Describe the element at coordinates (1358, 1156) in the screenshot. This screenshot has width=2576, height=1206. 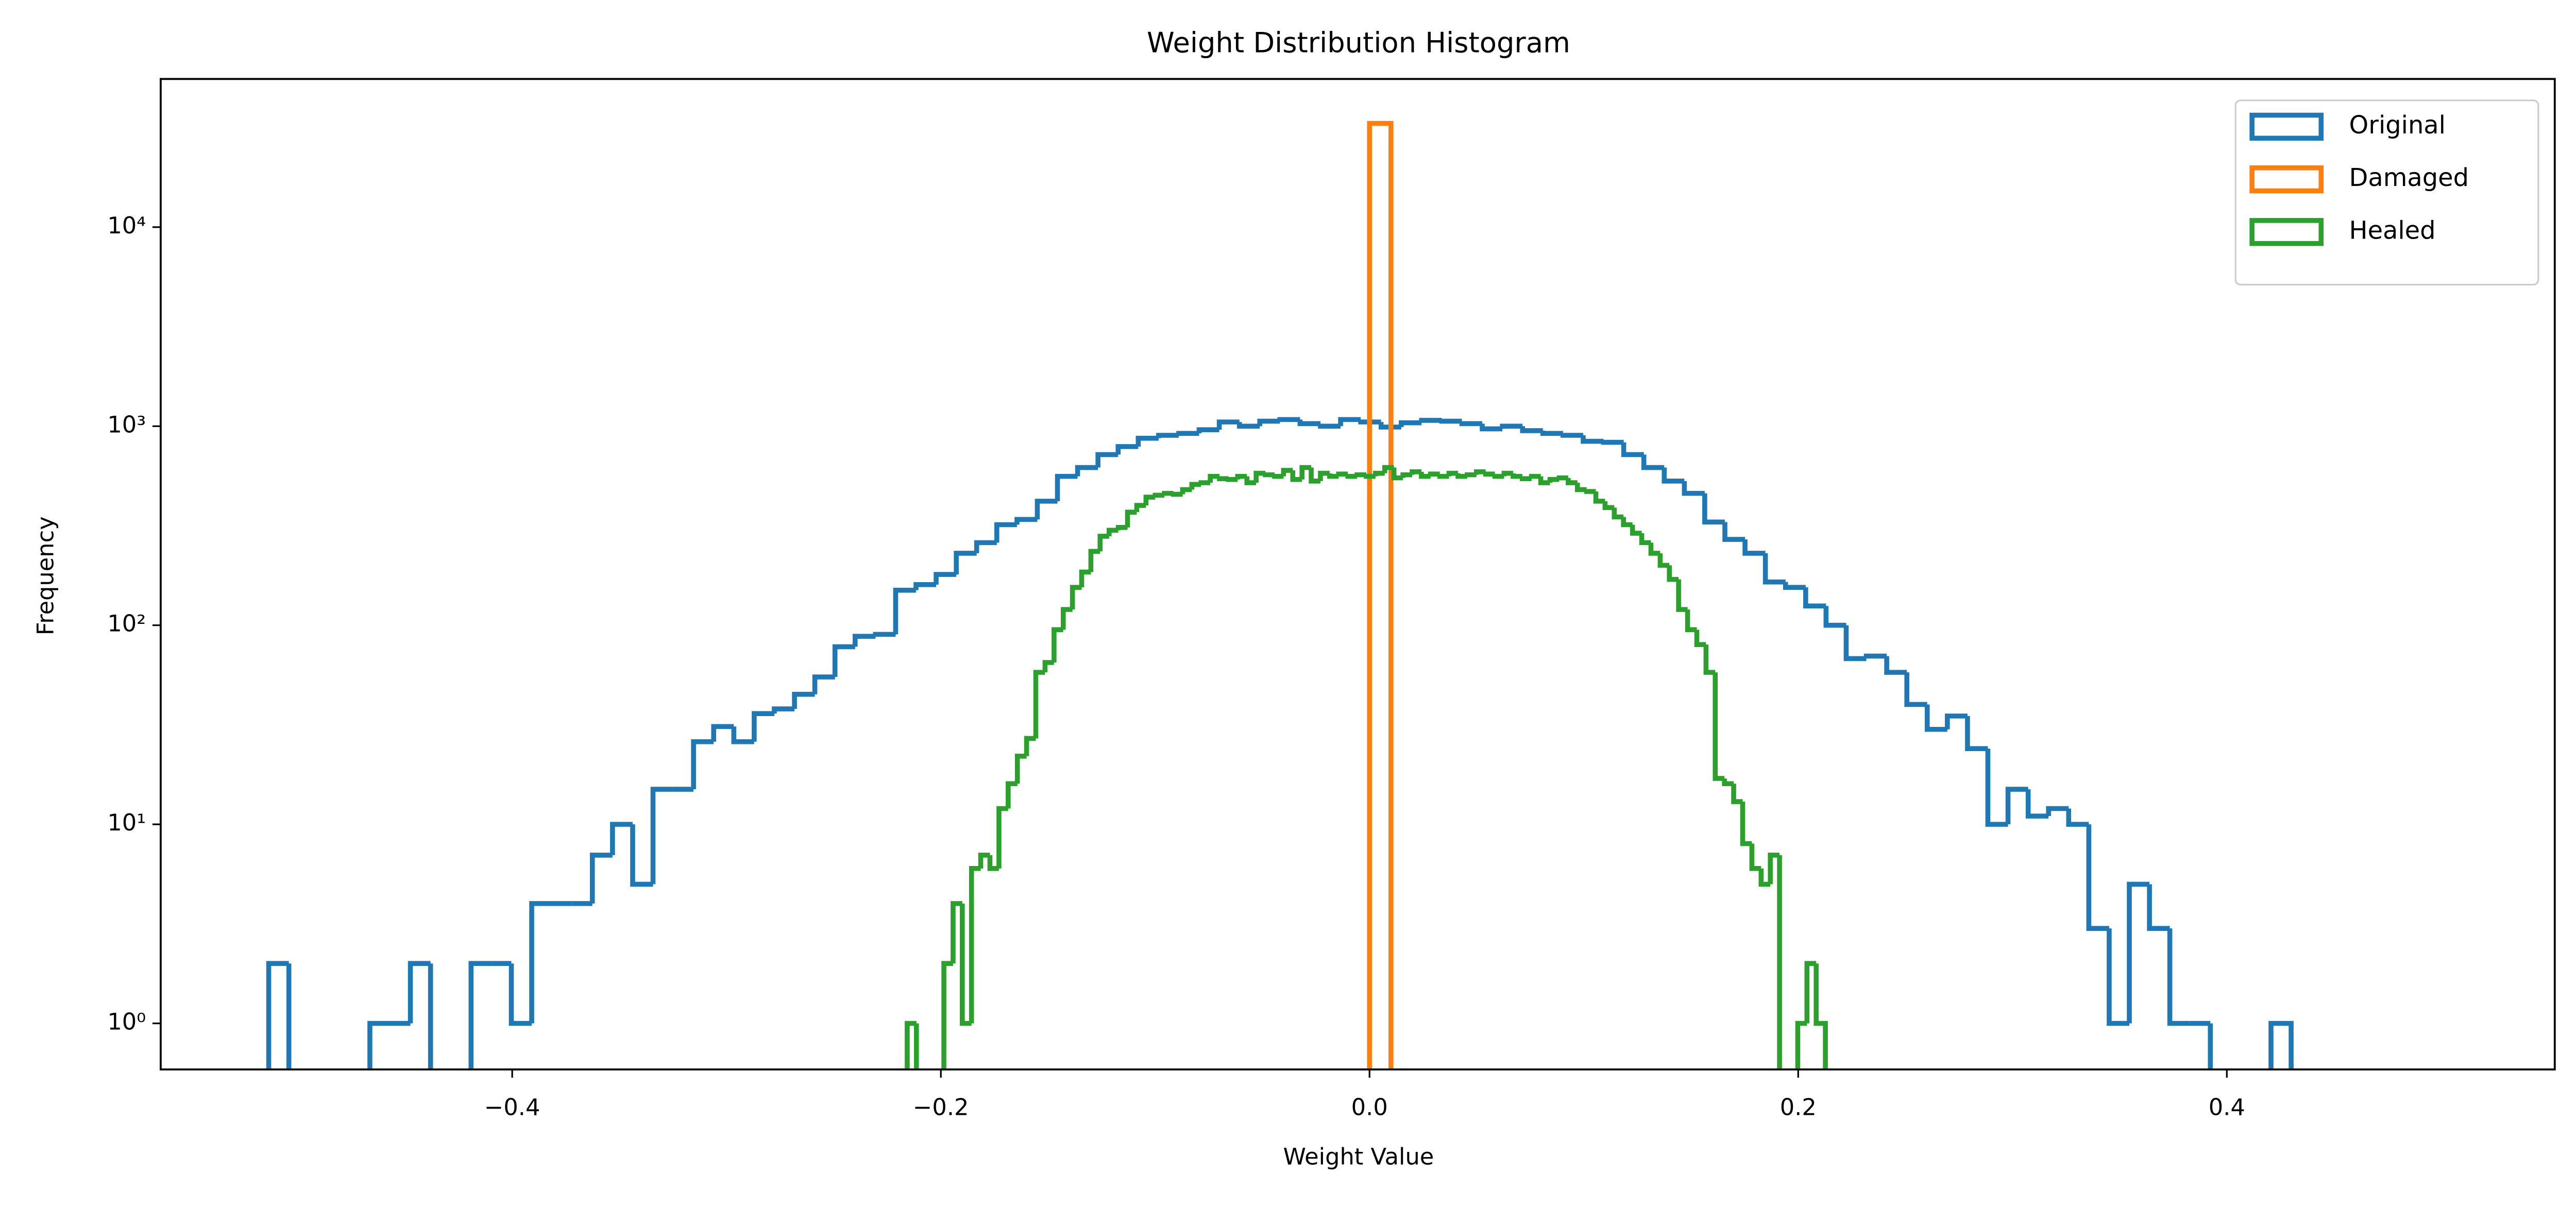
I see `x-axis-label: Weight Value` at that location.